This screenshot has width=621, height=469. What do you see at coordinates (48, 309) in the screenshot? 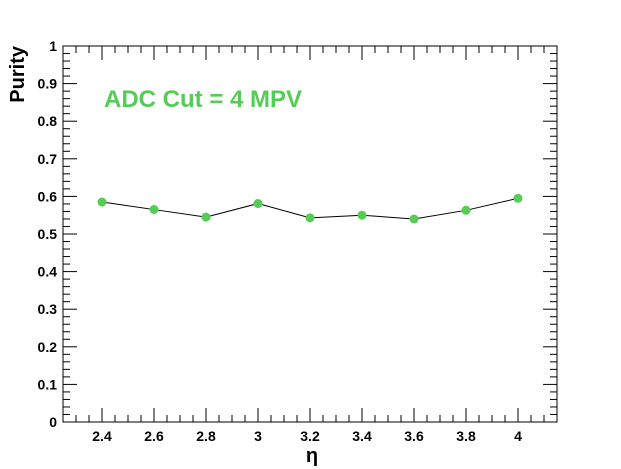
I see `y-tick-label: 0.3` at bounding box center [48, 309].